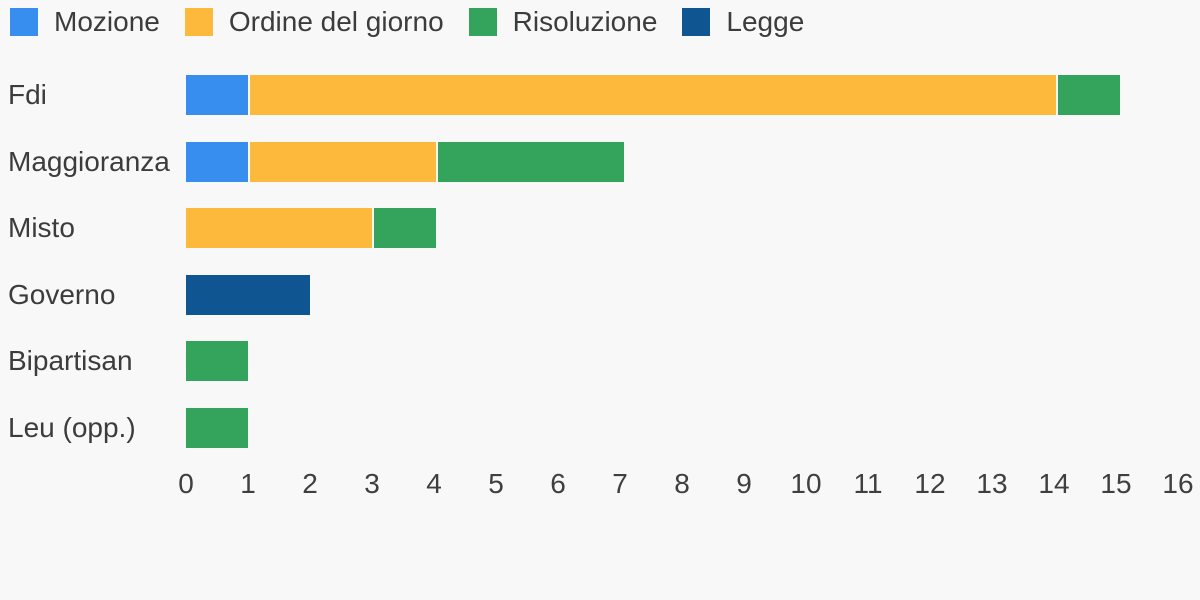 Image resolution: width=1200 pixels, height=600 pixels. Describe the element at coordinates (600, 228) in the screenshot. I see `bar-row-misto: Misto` at that location.